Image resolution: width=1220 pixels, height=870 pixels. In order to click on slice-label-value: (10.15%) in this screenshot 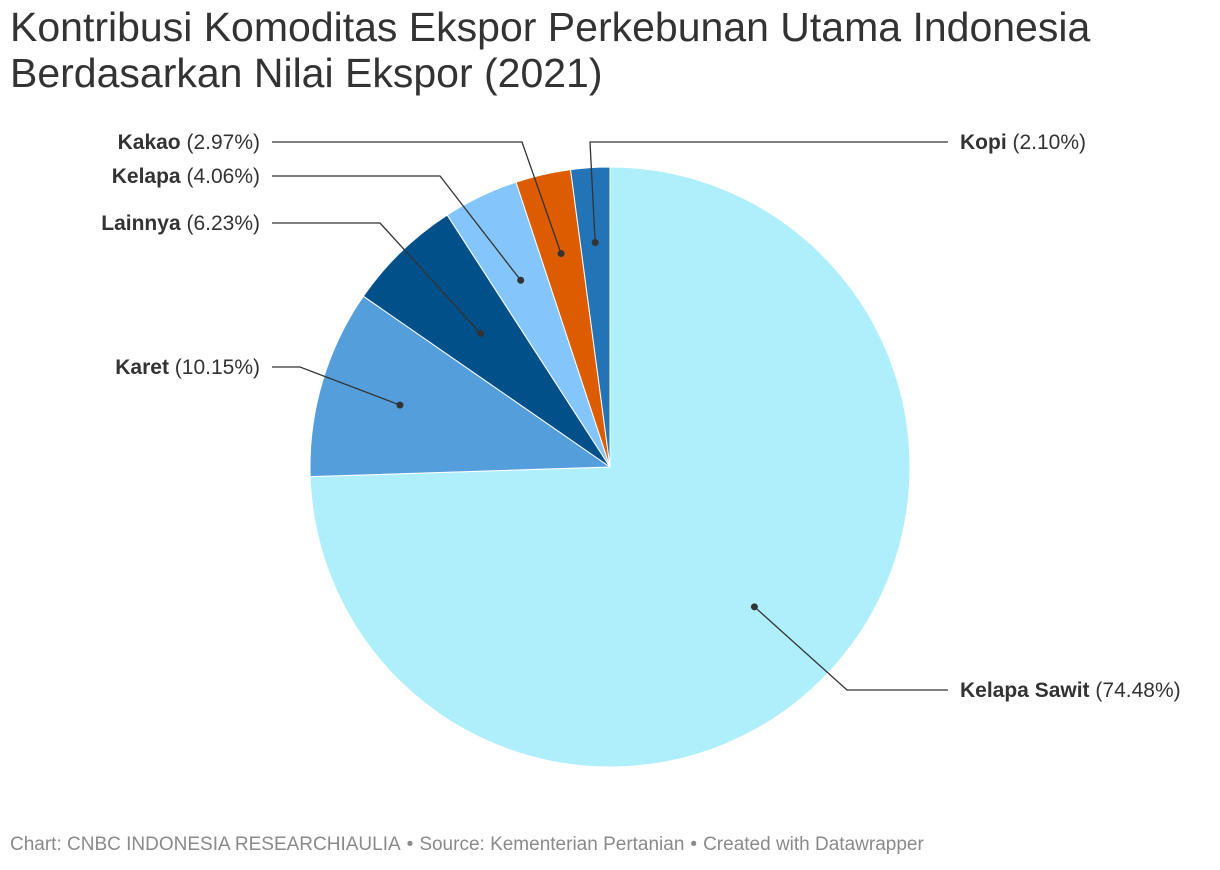, I will do `click(214, 367)`.